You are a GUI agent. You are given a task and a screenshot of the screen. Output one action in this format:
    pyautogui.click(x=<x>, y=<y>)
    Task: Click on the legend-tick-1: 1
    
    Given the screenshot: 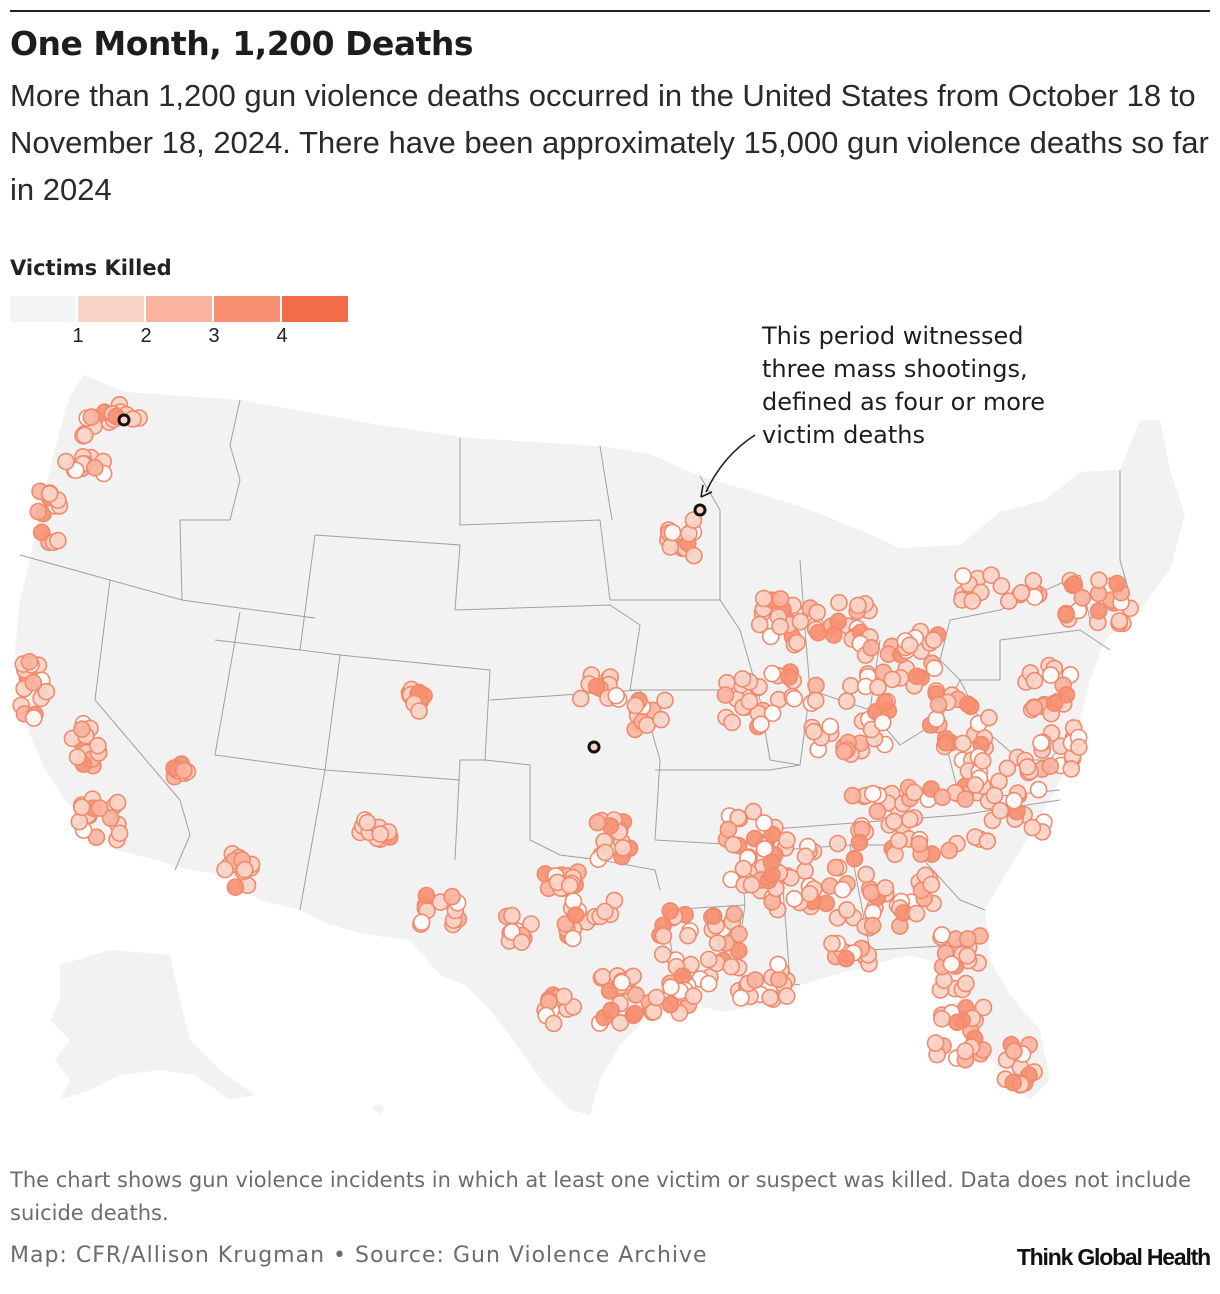 What is the action you would take?
    pyautogui.click(x=78, y=336)
    